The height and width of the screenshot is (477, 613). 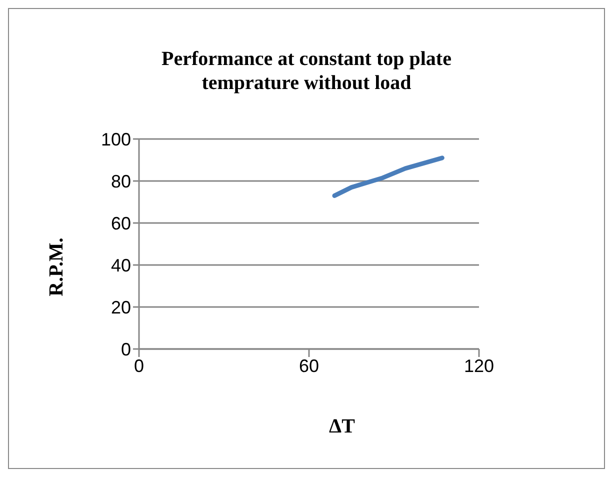 What do you see at coordinates (125, 349) in the screenshot?
I see `y-tick-label: 0` at bounding box center [125, 349].